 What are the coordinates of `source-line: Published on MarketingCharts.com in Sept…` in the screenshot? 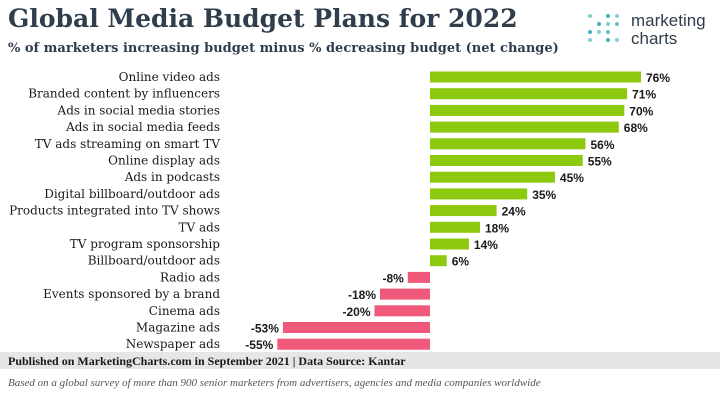 It's located at (207, 361).